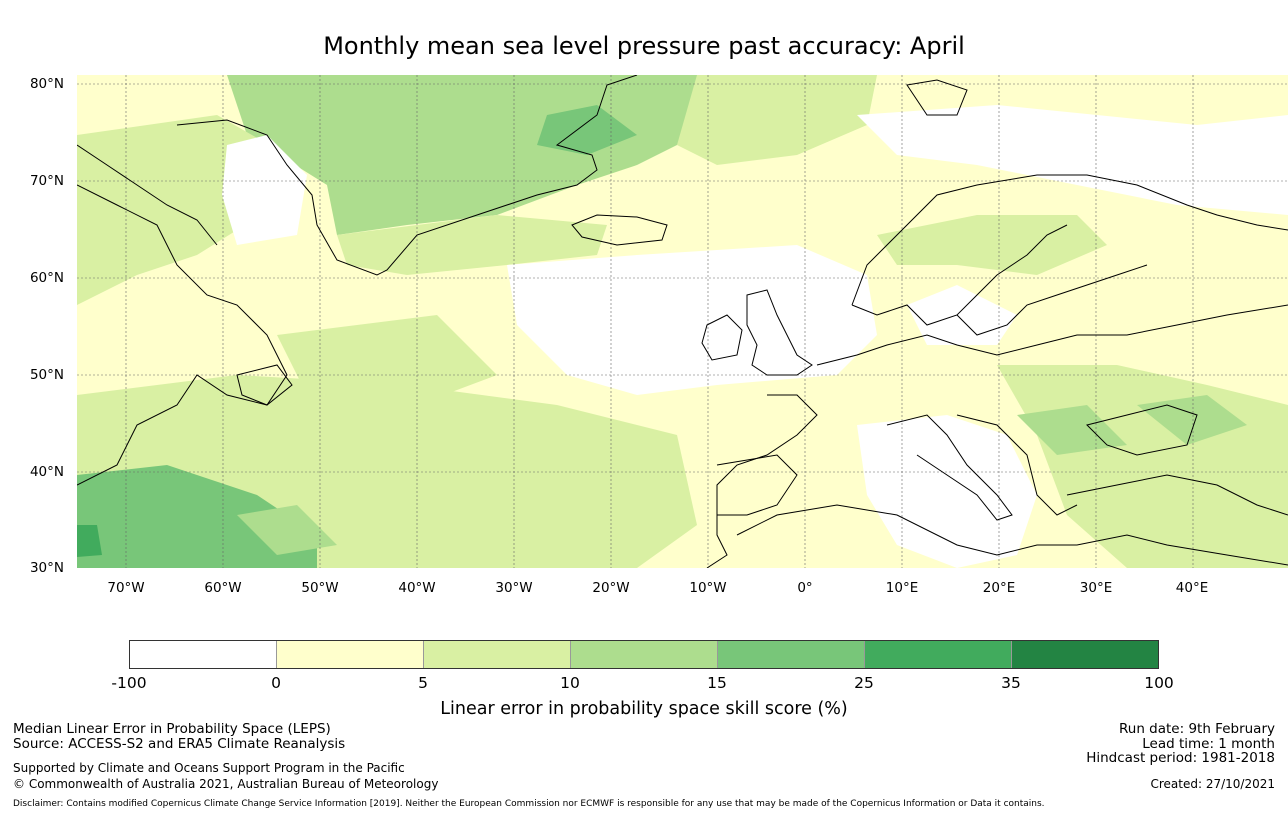 This screenshot has width=1288, height=816. What do you see at coordinates (46, 84) in the screenshot?
I see `lat-label-80n: 80°N` at bounding box center [46, 84].